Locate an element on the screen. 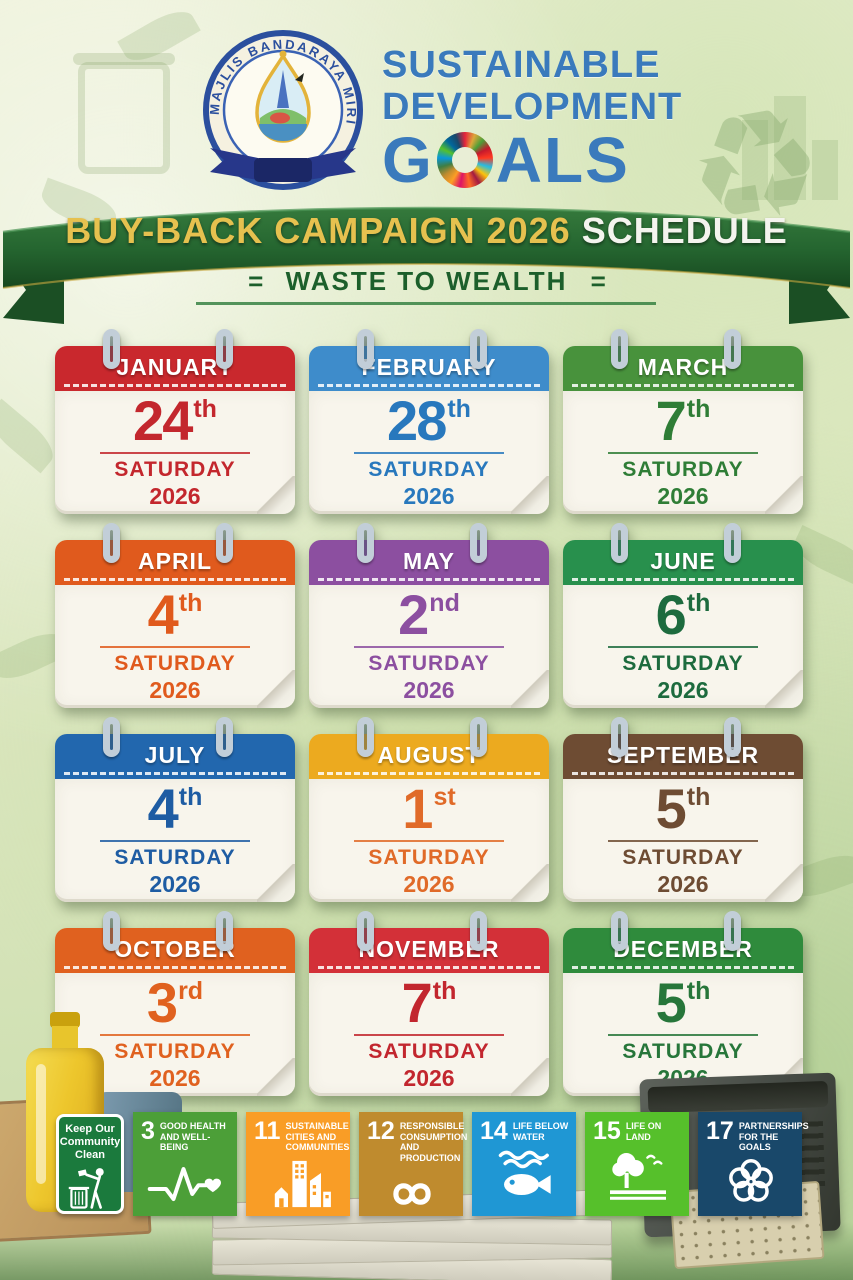 This screenshot has height=1280, width=853. month-name: OCTOBER is located at coordinates (175, 949).